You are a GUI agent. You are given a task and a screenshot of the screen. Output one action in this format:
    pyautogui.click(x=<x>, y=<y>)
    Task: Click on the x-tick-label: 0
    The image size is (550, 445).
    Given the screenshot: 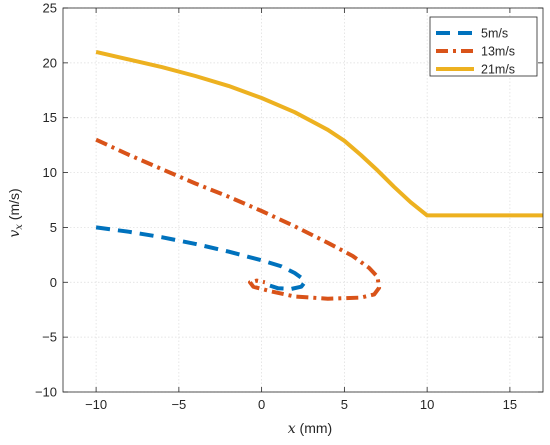 What is the action you would take?
    pyautogui.click(x=261, y=404)
    